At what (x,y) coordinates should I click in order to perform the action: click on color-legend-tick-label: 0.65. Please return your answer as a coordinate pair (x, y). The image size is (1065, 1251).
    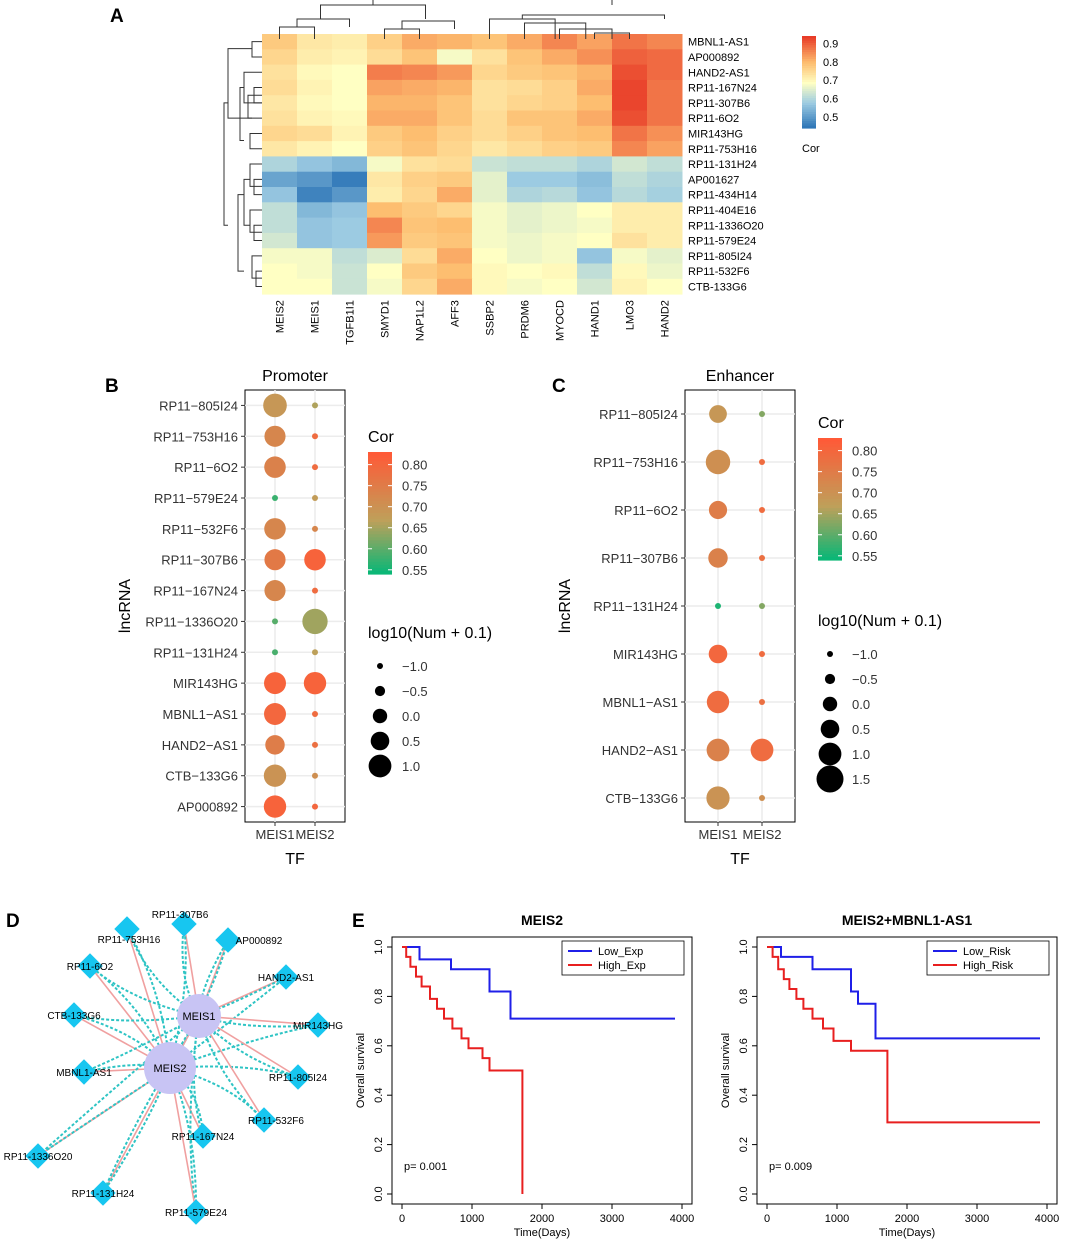
    Looking at the image, I should click on (864, 514).